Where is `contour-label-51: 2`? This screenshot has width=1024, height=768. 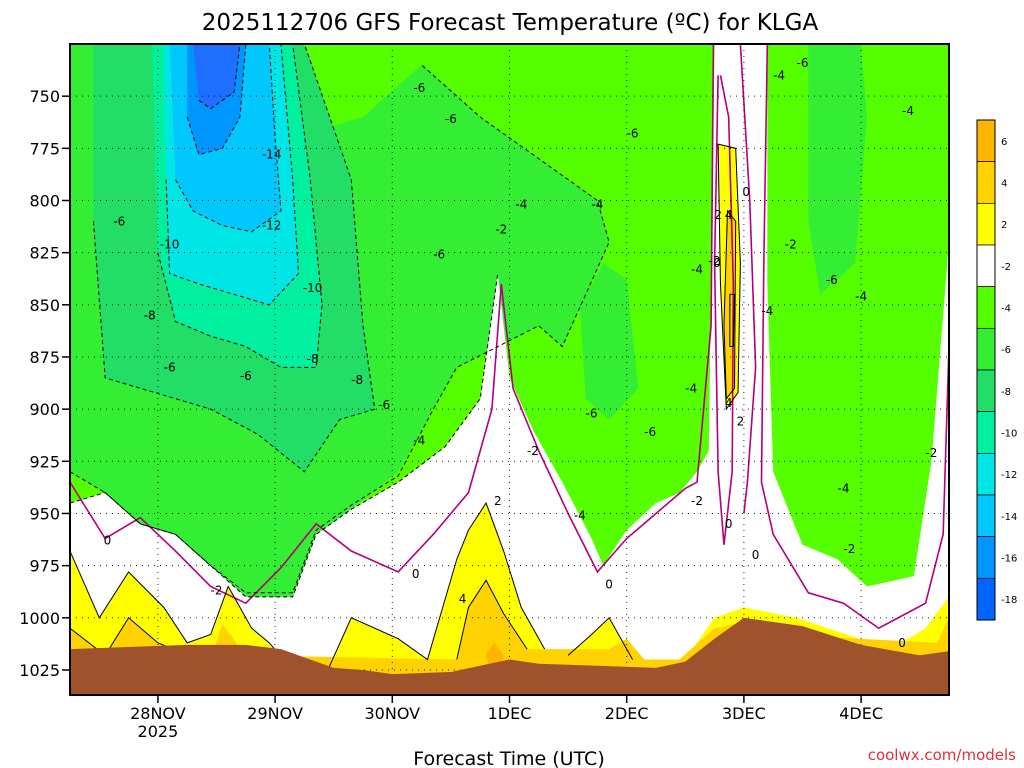
contour-label-51: 2 is located at coordinates (741, 422).